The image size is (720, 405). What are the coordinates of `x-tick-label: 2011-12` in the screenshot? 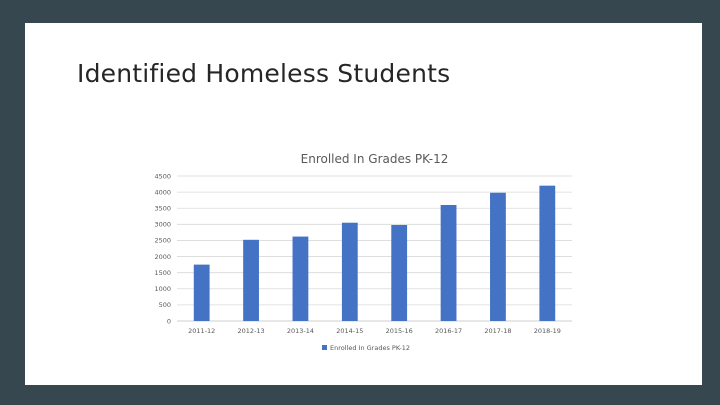 It's located at (201, 331).